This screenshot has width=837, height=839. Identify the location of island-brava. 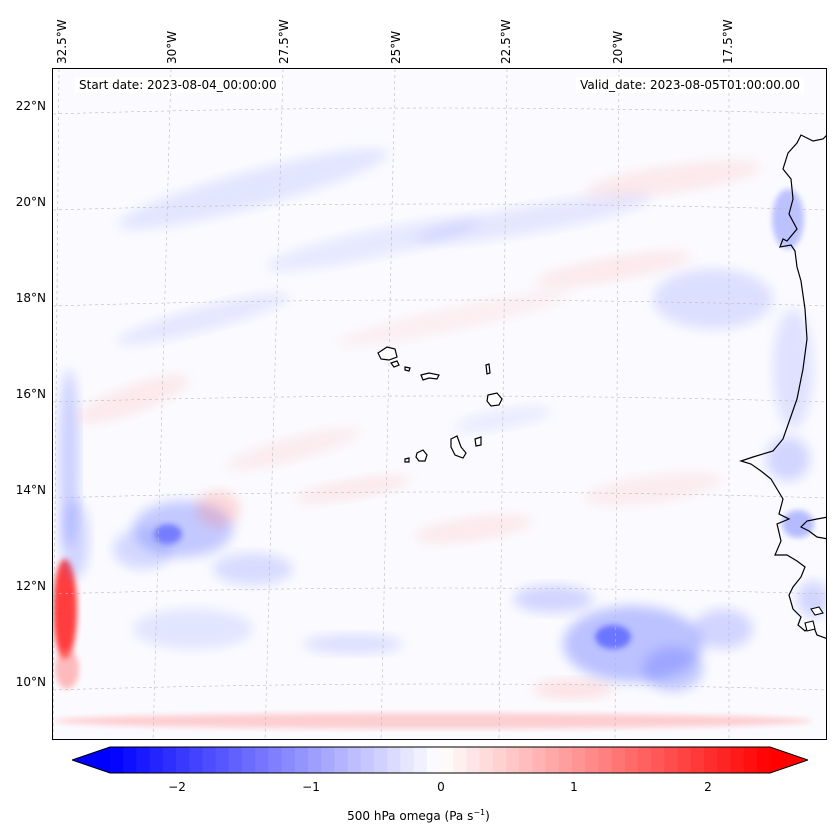
(407, 460).